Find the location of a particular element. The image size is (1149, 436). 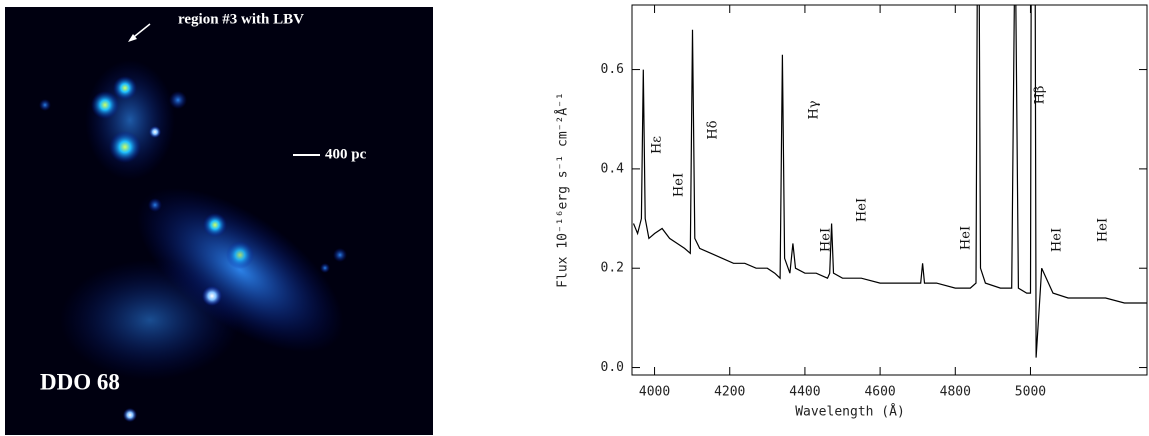

image-label: region #3 with LBV is located at coordinates (241, 19).